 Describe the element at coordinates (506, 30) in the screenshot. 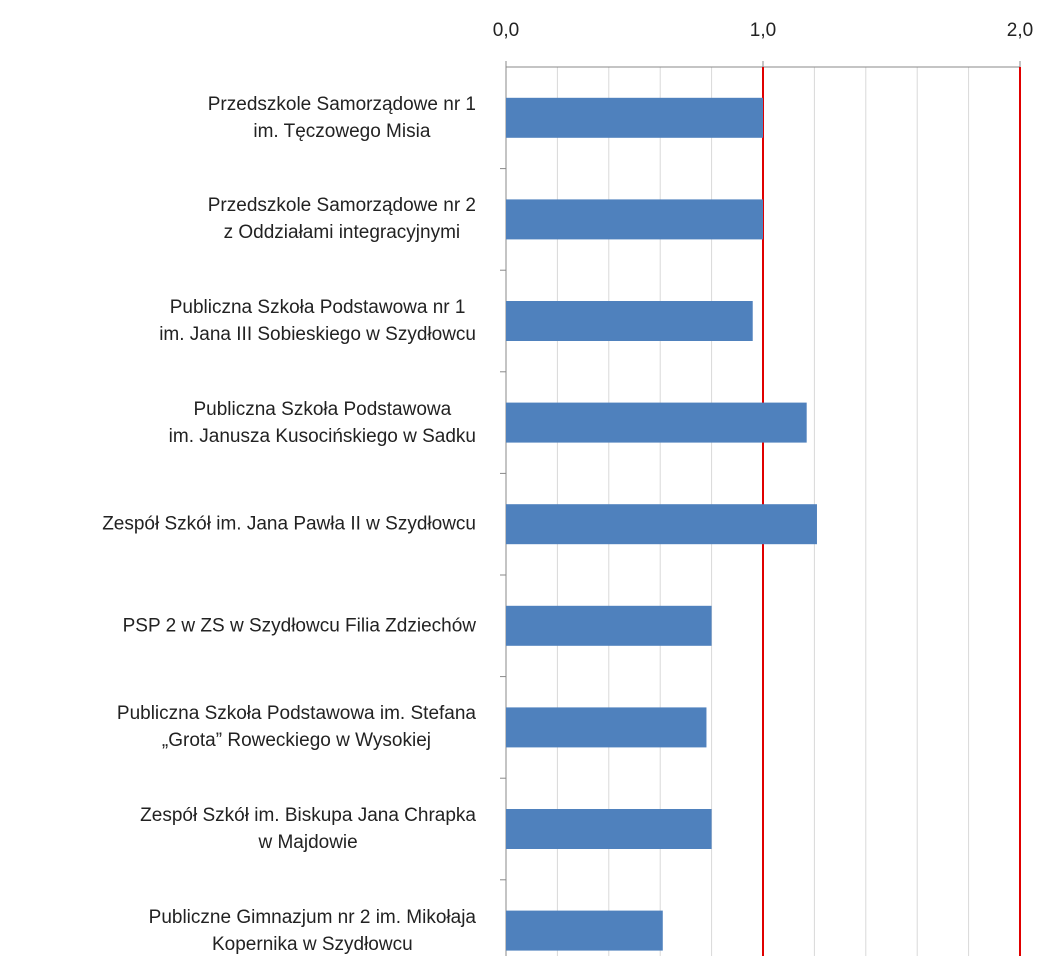

I see `x-tick-label: 0,0` at that location.